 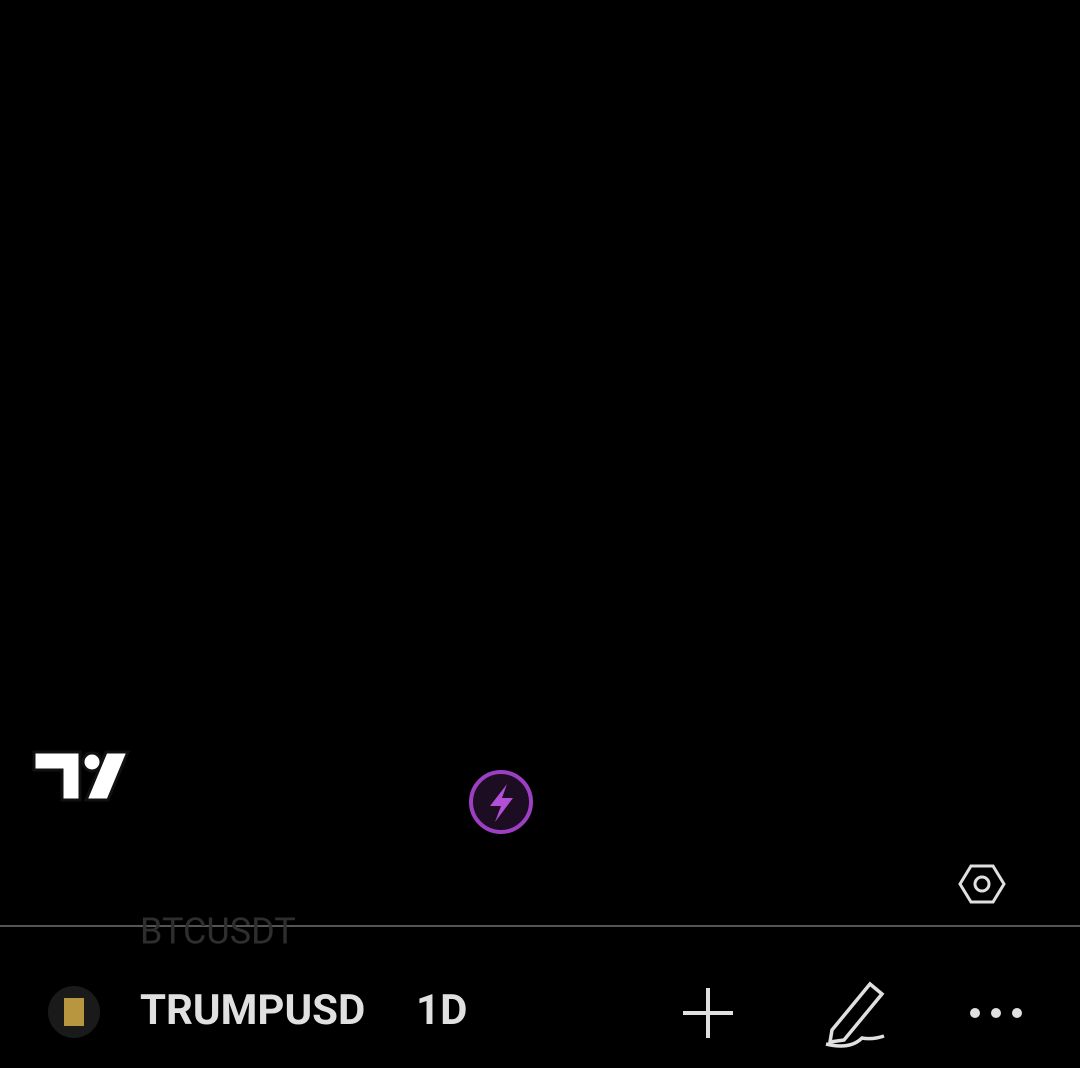 I want to click on interval: 1D, so click(x=441, y=1010).